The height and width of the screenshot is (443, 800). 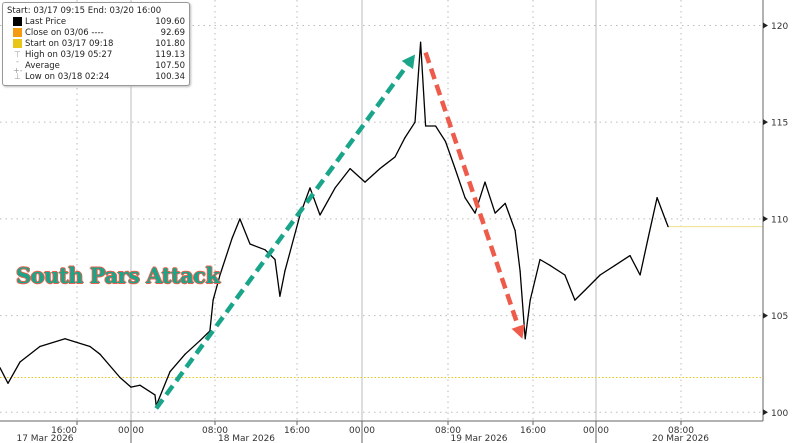 What do you see at coordinates (69, 54) in the screenshot?
I see `legend-label: High on 03/19 05:27` at bounding box center [69, 54].